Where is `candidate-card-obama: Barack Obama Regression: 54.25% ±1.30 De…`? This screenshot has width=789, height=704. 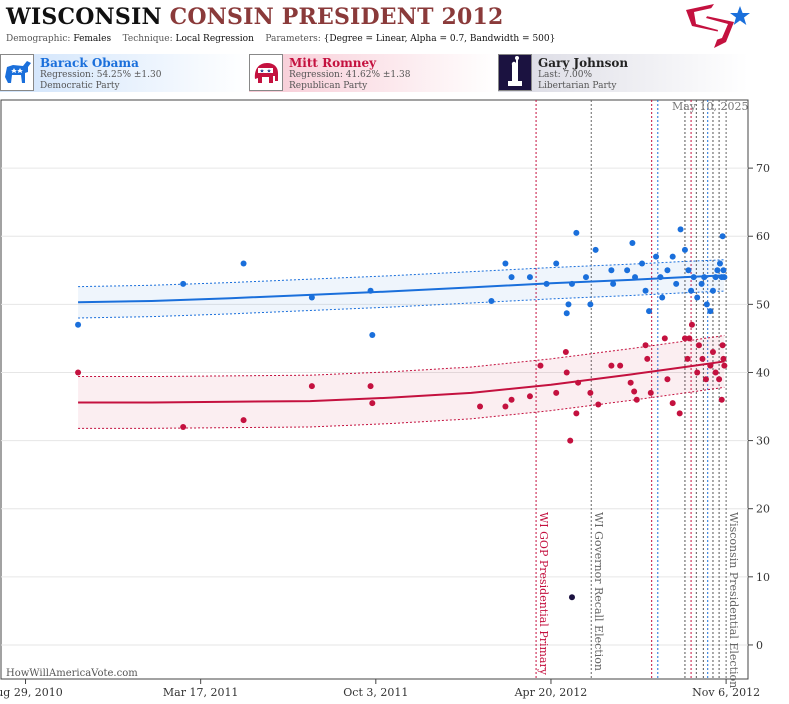
candidate-card-obama: Barack Obama Regression: 54.25% ±1.30 De… is located at coordinates (124, 73).